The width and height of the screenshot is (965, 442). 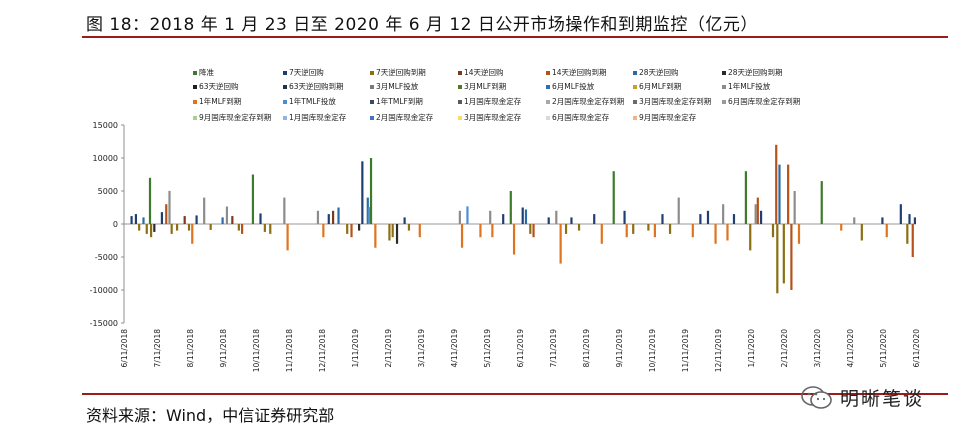 I want to click on y-tick-label: -10000, so click(x=104, y=290).